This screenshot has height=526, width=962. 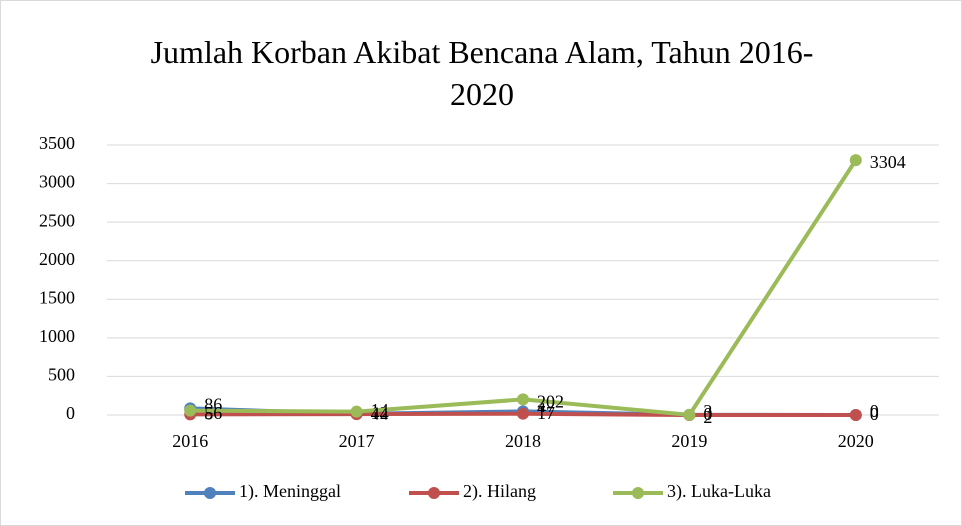 I want to click on y-tick-label: 2500, so click(x=57, y=220).